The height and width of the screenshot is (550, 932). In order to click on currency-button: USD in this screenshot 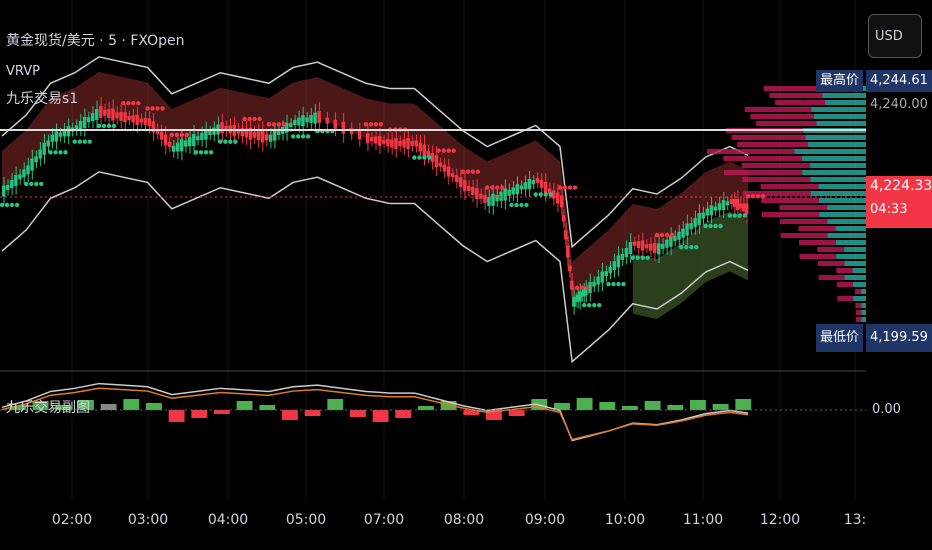, I will do `click(895, 36)`.